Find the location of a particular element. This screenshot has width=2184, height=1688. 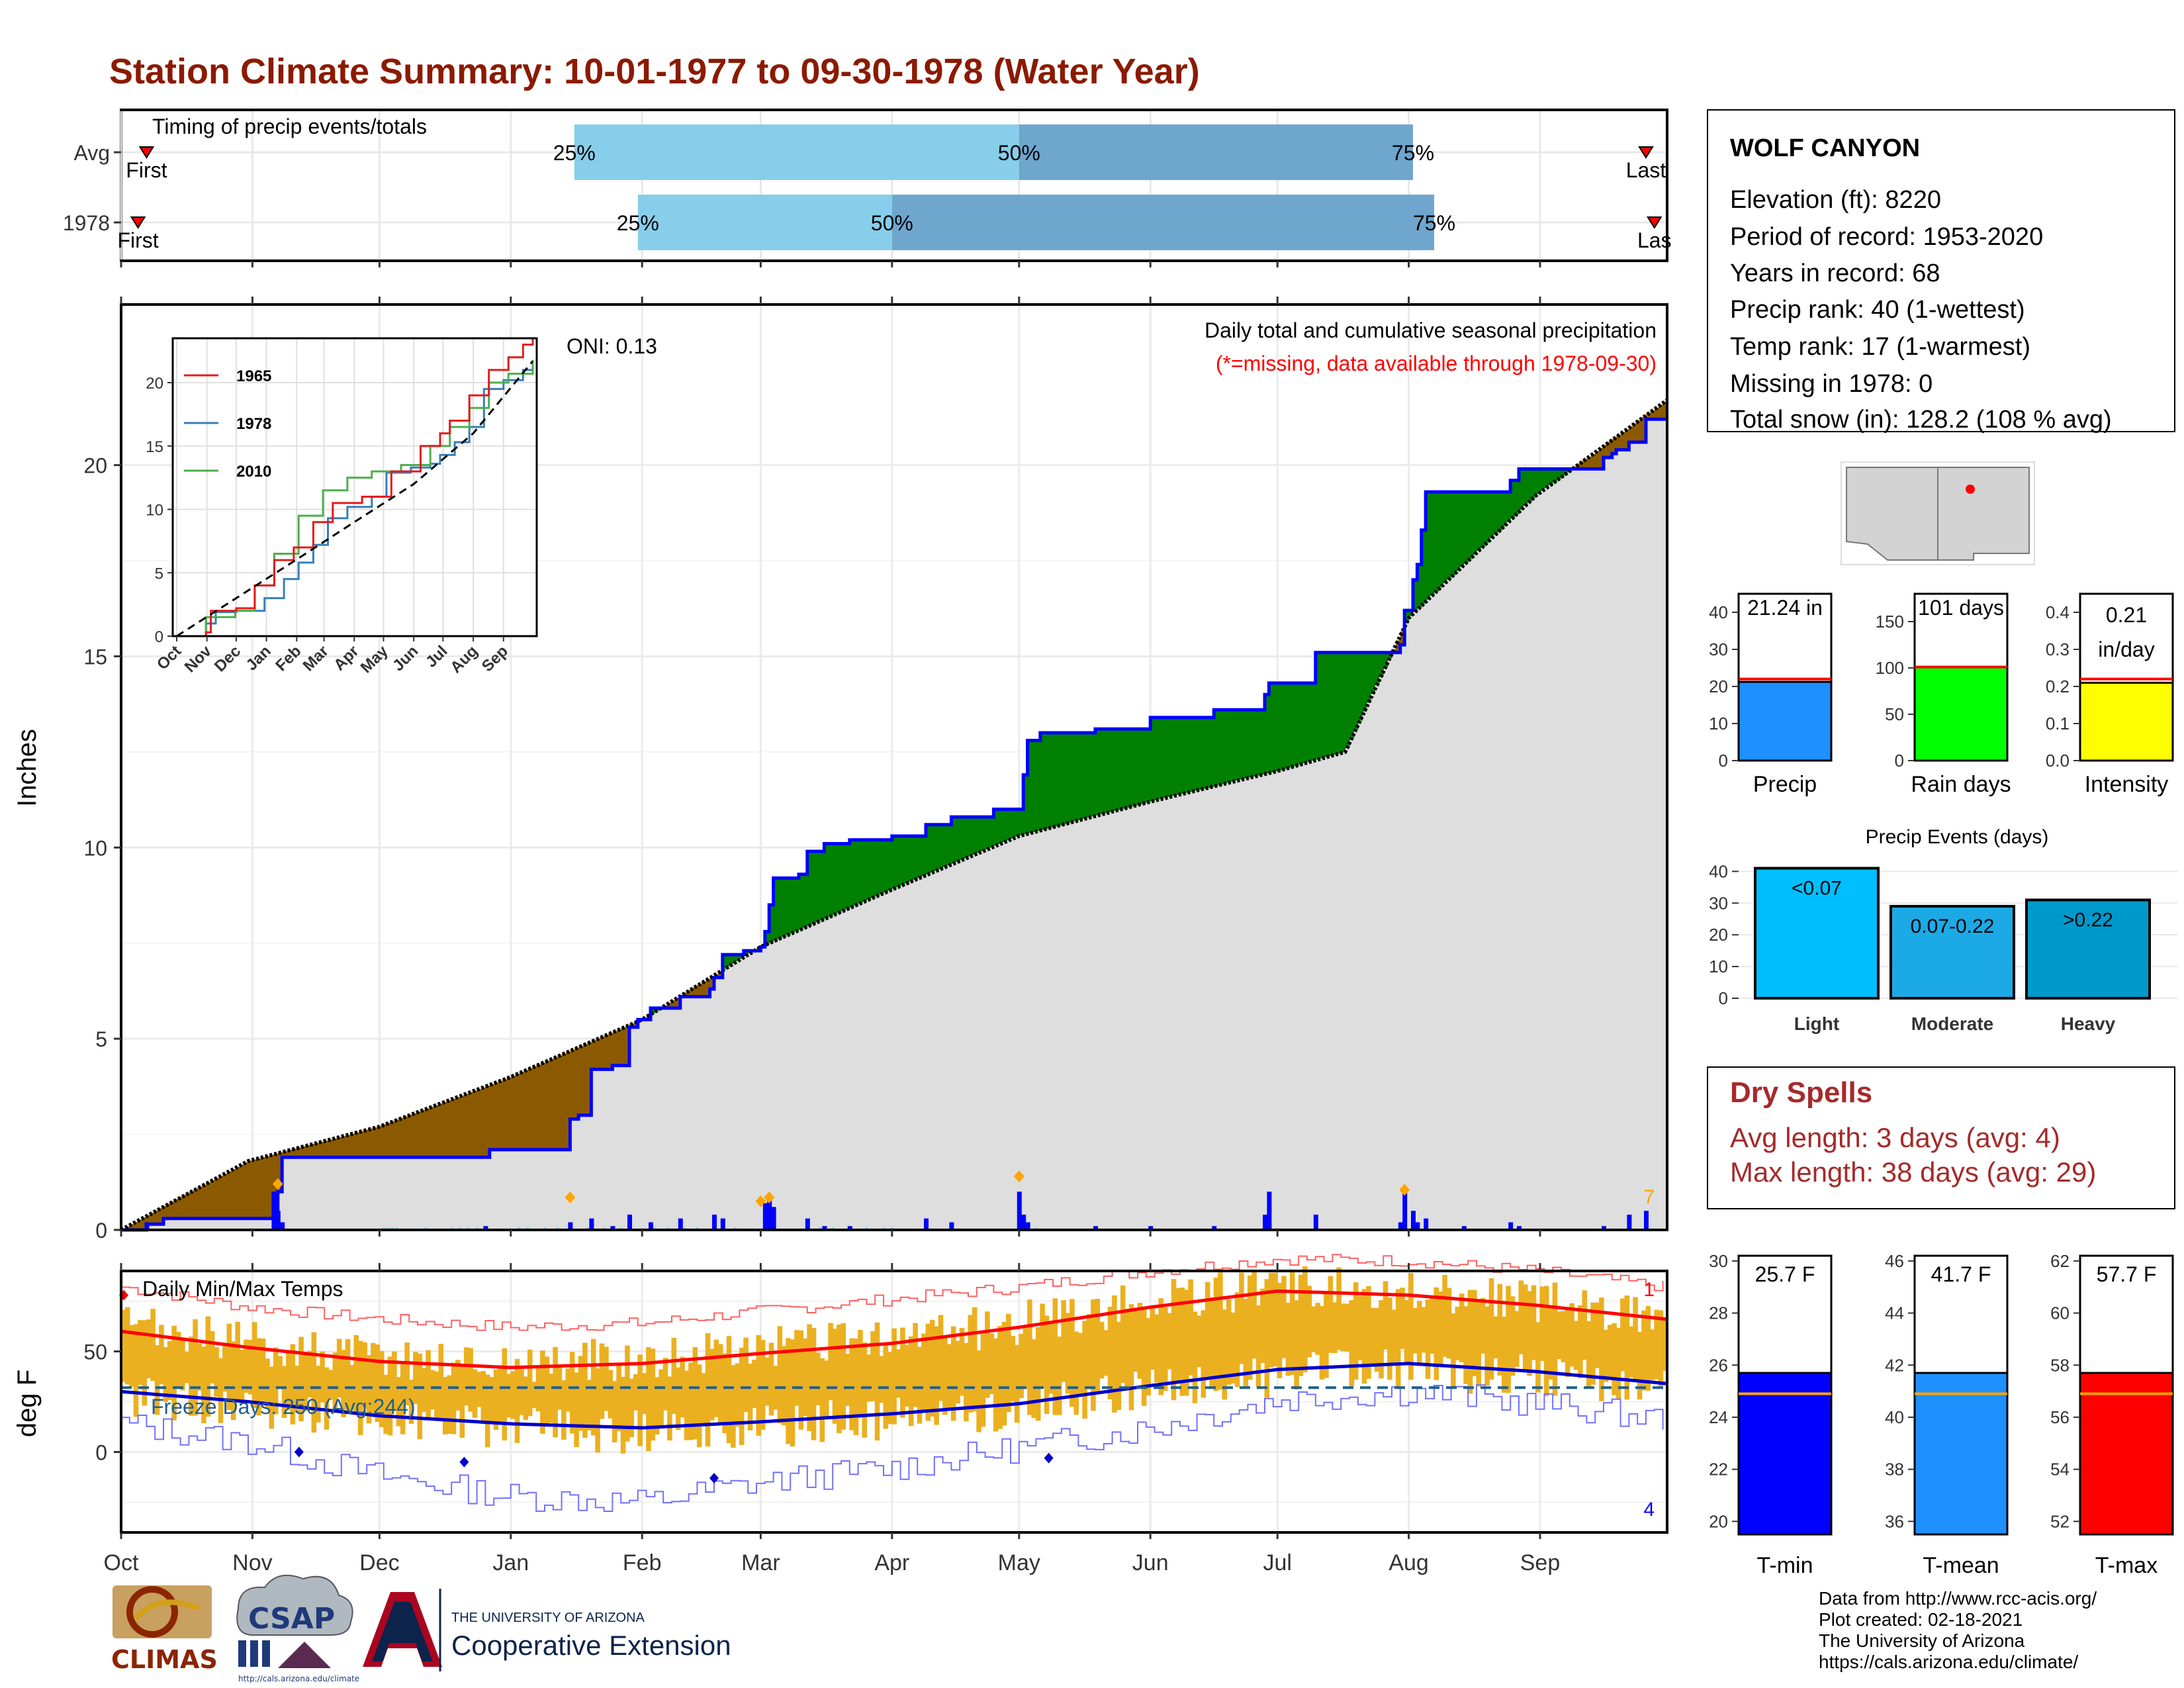

summary-bar-tick-label: 50 is located at coordinates (1894, 714).